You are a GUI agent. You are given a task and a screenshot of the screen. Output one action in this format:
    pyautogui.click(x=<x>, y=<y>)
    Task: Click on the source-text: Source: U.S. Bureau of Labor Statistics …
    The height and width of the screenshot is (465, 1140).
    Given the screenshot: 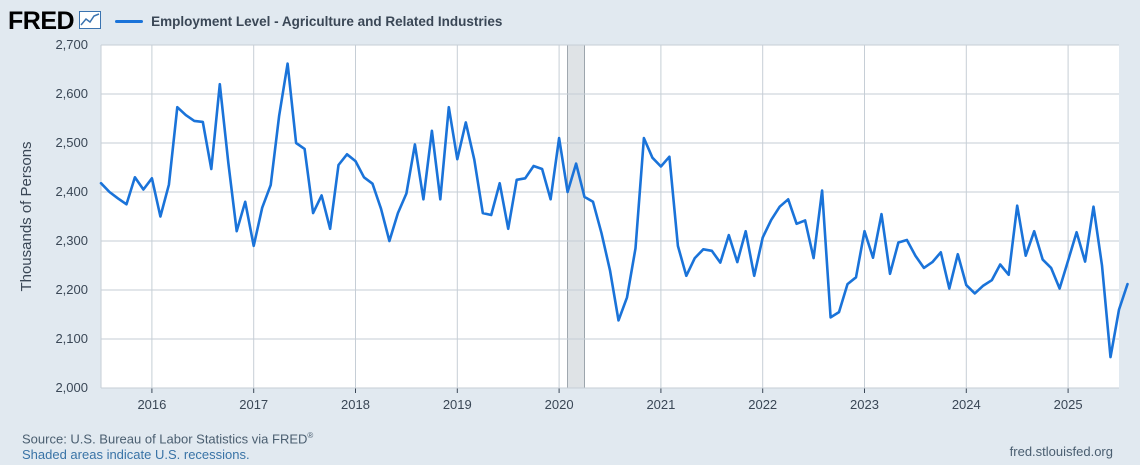 What is the action you would take?
    pyautogui.click(x=165, y=439)
    